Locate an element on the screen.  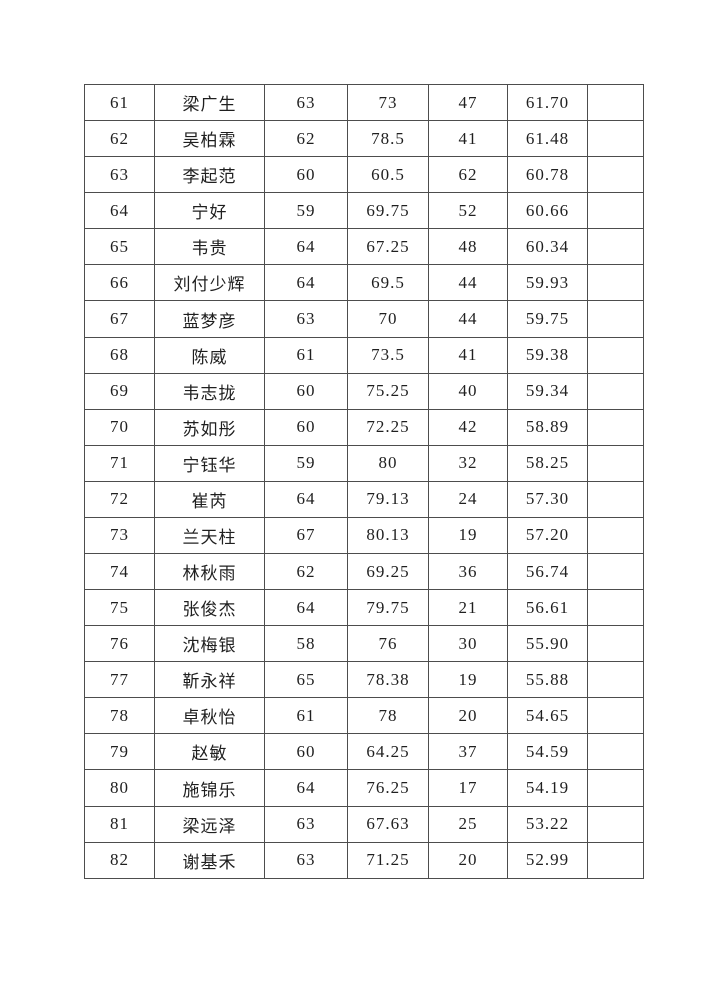
table-cell: 78 is located at coordinates (119, 716).